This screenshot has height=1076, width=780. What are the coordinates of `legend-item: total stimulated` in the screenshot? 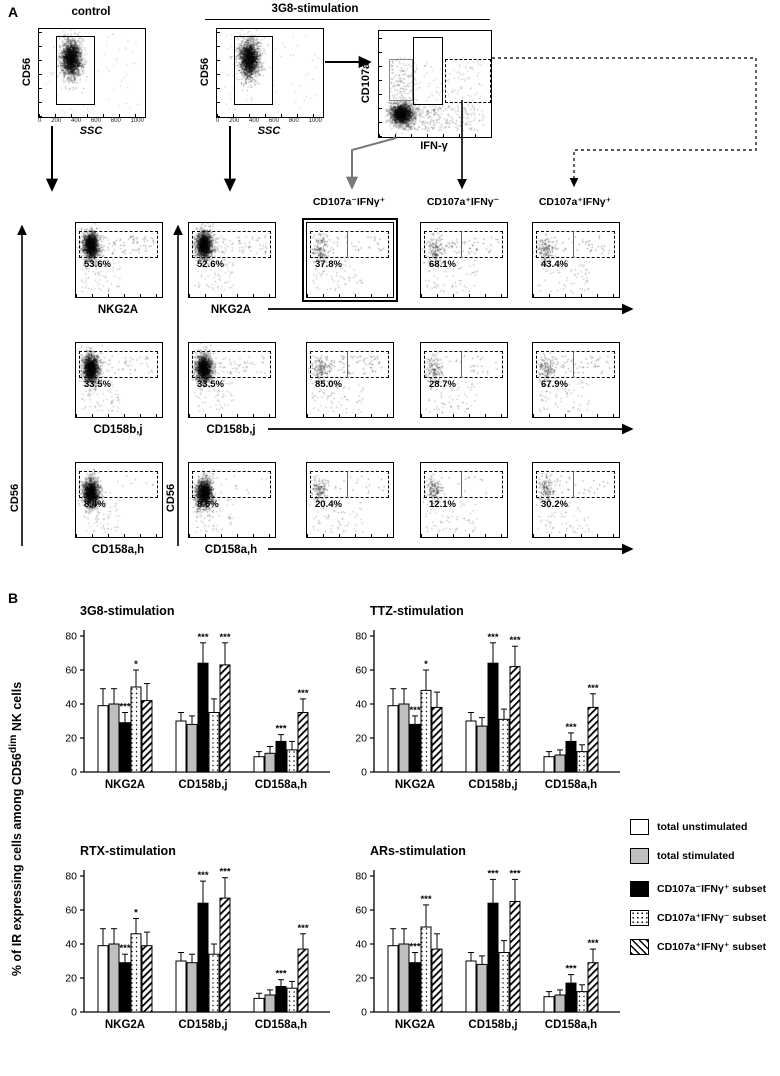 It's located at (705, 855).